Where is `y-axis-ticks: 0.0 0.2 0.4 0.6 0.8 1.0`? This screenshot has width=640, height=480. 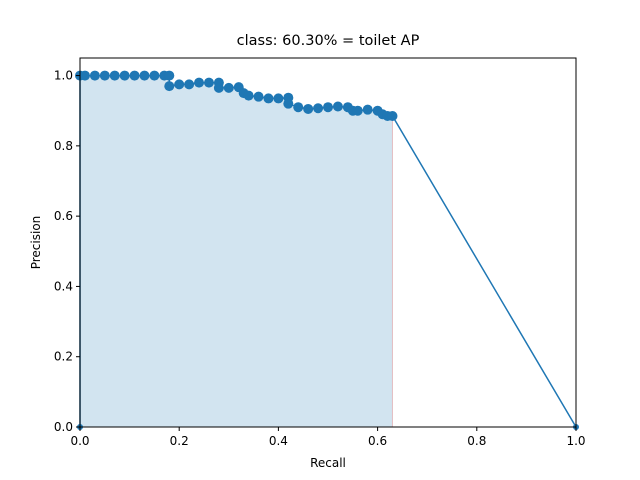 y-axis-ticks: 0.0 0.2 0.4 0.6 0.8 1.0 is located at coordinates (67, 251).